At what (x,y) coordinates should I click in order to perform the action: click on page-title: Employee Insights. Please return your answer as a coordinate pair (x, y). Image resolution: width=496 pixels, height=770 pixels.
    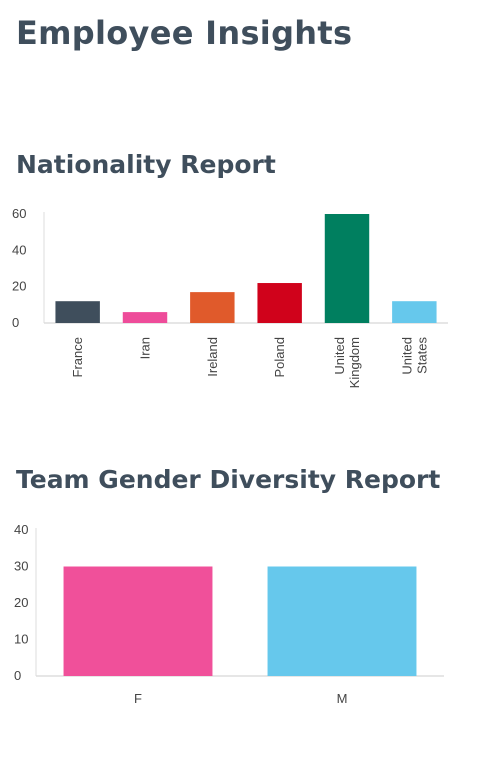
    Looking at the image, I should click on (184, 33).